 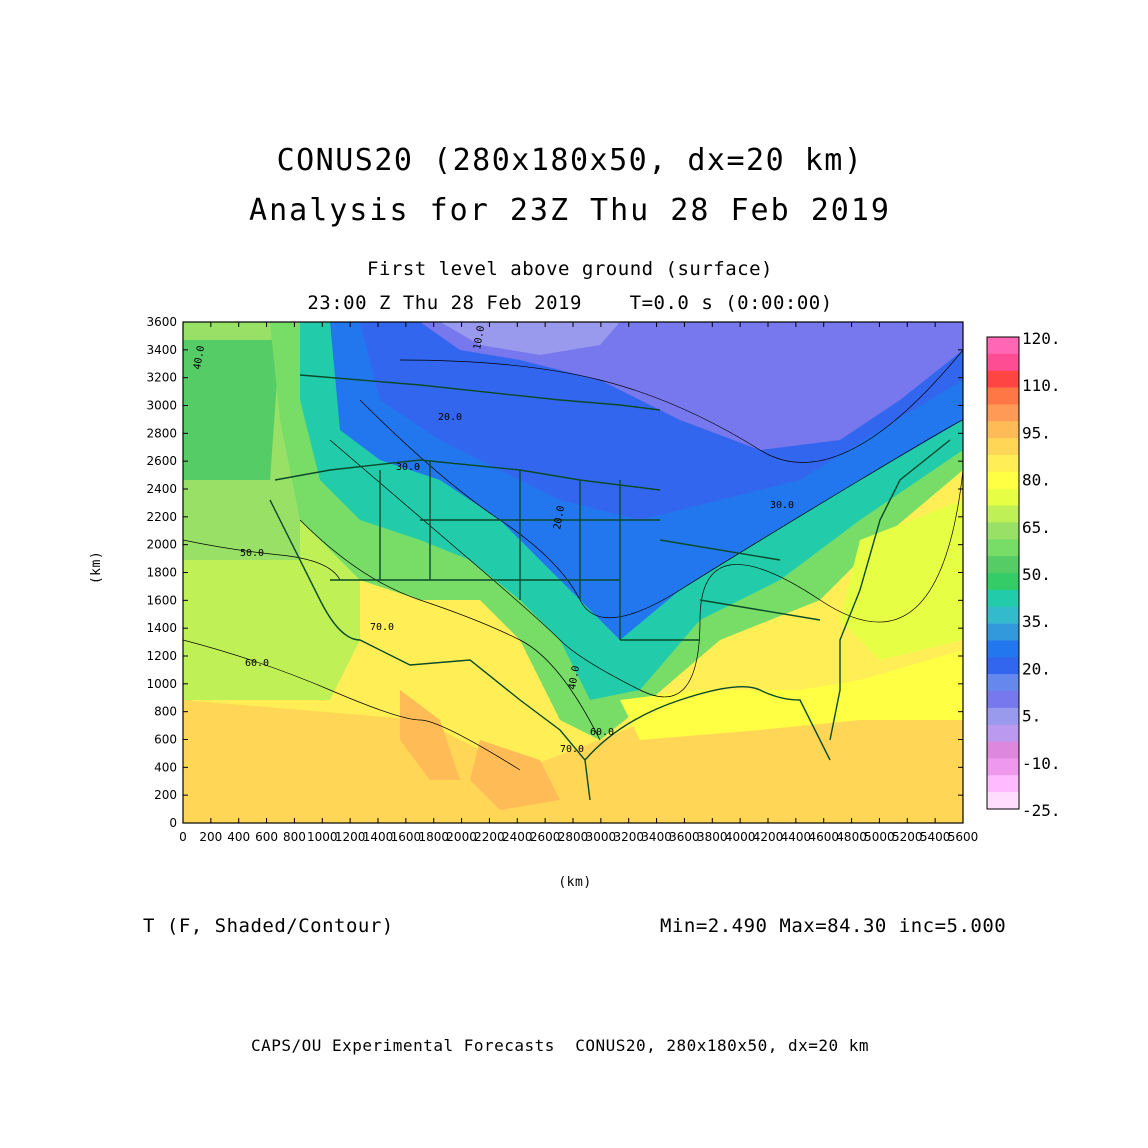 What do you see at coordinates (1036, 480) in the screenshot?
I see `colorbar-label: 80.` at bounding box center [1036, 480].